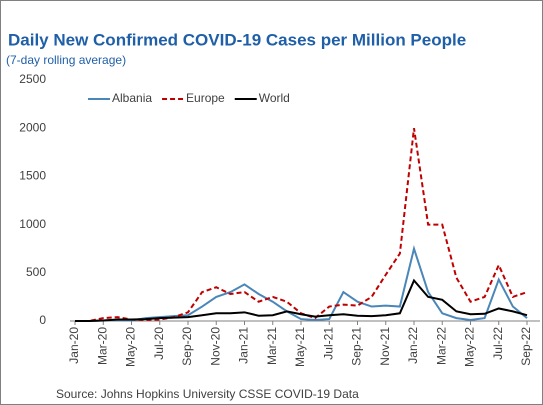 The height and width of the screenshot is (405, 543). I want to click on x-tick-label: Mar-21, so click(272, 346).